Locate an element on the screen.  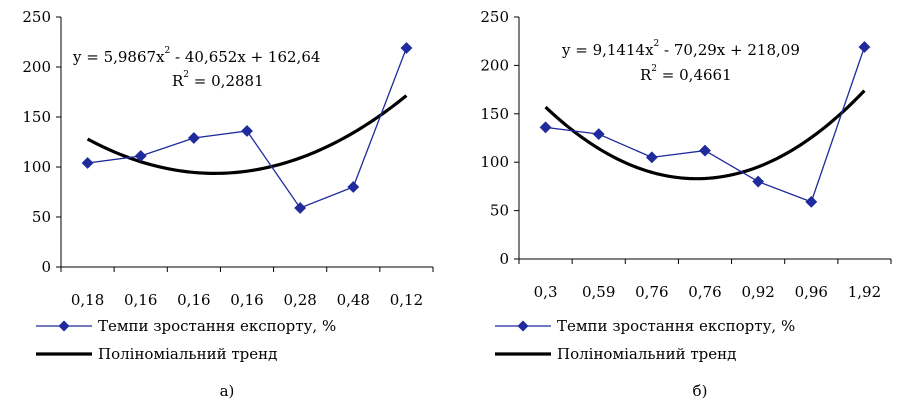
chart-caption: а) is located at coordinates (227, 391).